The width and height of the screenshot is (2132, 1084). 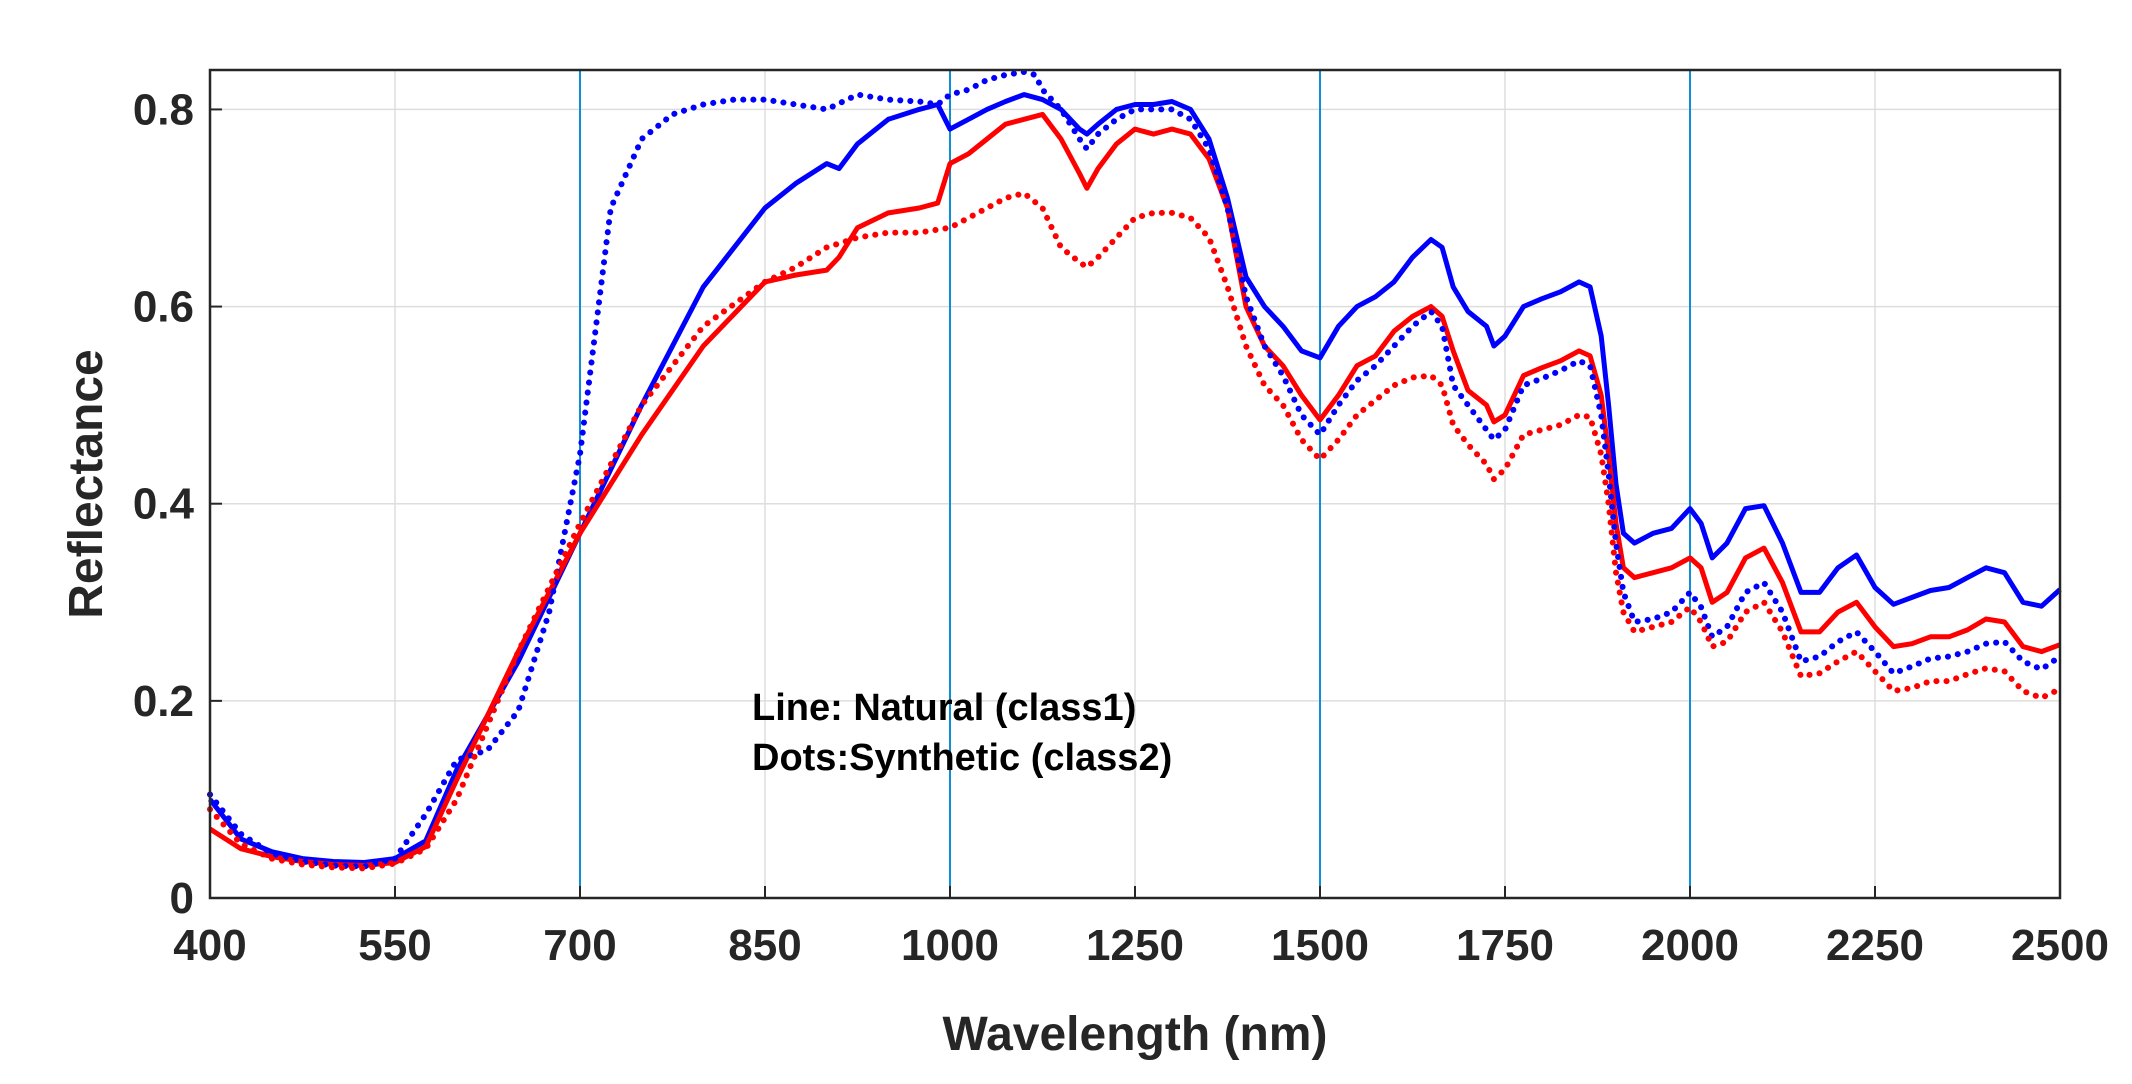 I want to click on x-tick-label-0: 400, so click(x=209, y=945).